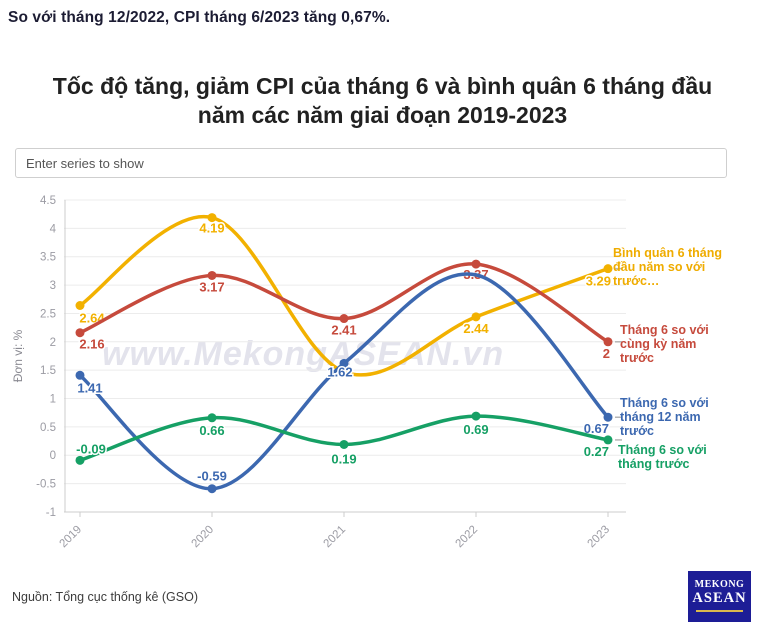 Image resolution: width=765 pixels, height=631 pixels. Describe the element at coordinates (48, 258) in the screenshot. I see `y-tick-label: 3.5` at that location.